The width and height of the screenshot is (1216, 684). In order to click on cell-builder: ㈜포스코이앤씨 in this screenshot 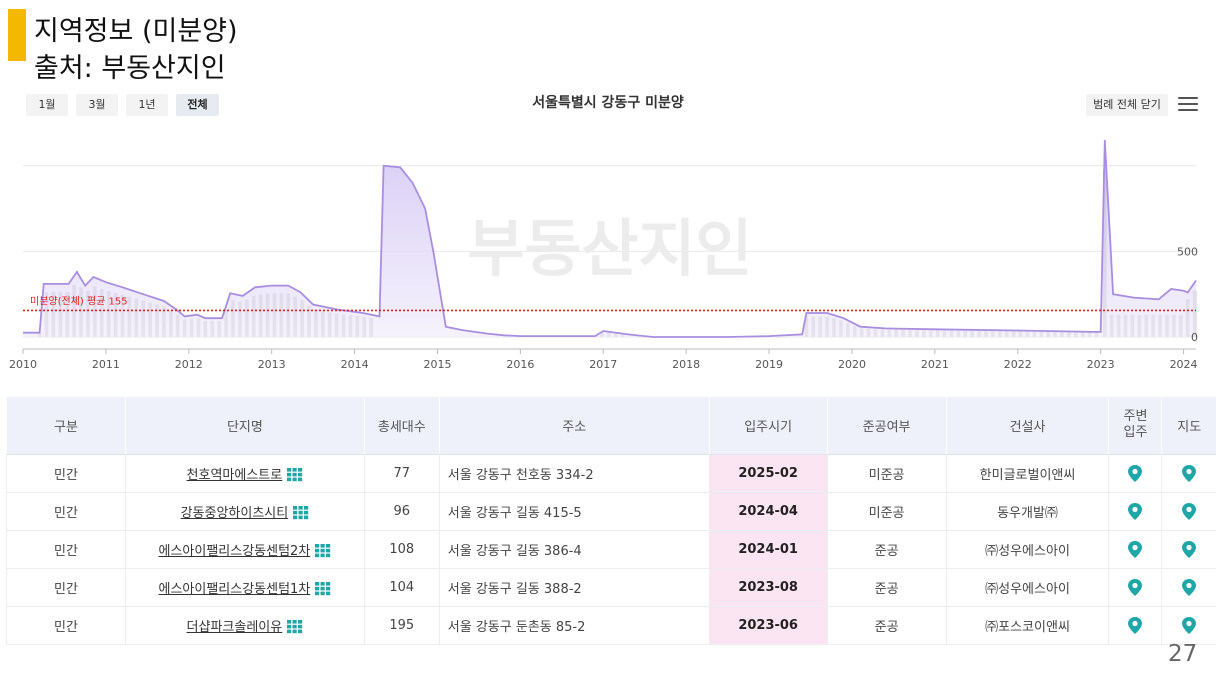, I will do `click(1027, 625)`.